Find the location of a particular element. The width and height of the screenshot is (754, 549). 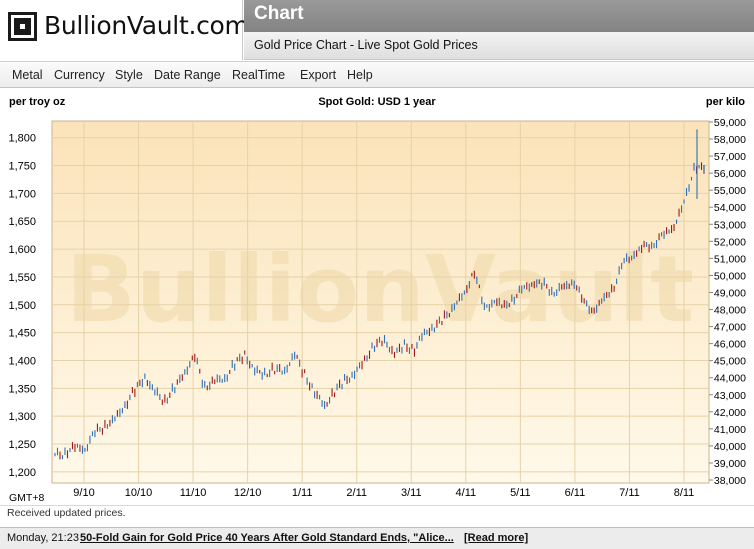

right-tick-label: 43,000 is located at coordinates (730, 396).